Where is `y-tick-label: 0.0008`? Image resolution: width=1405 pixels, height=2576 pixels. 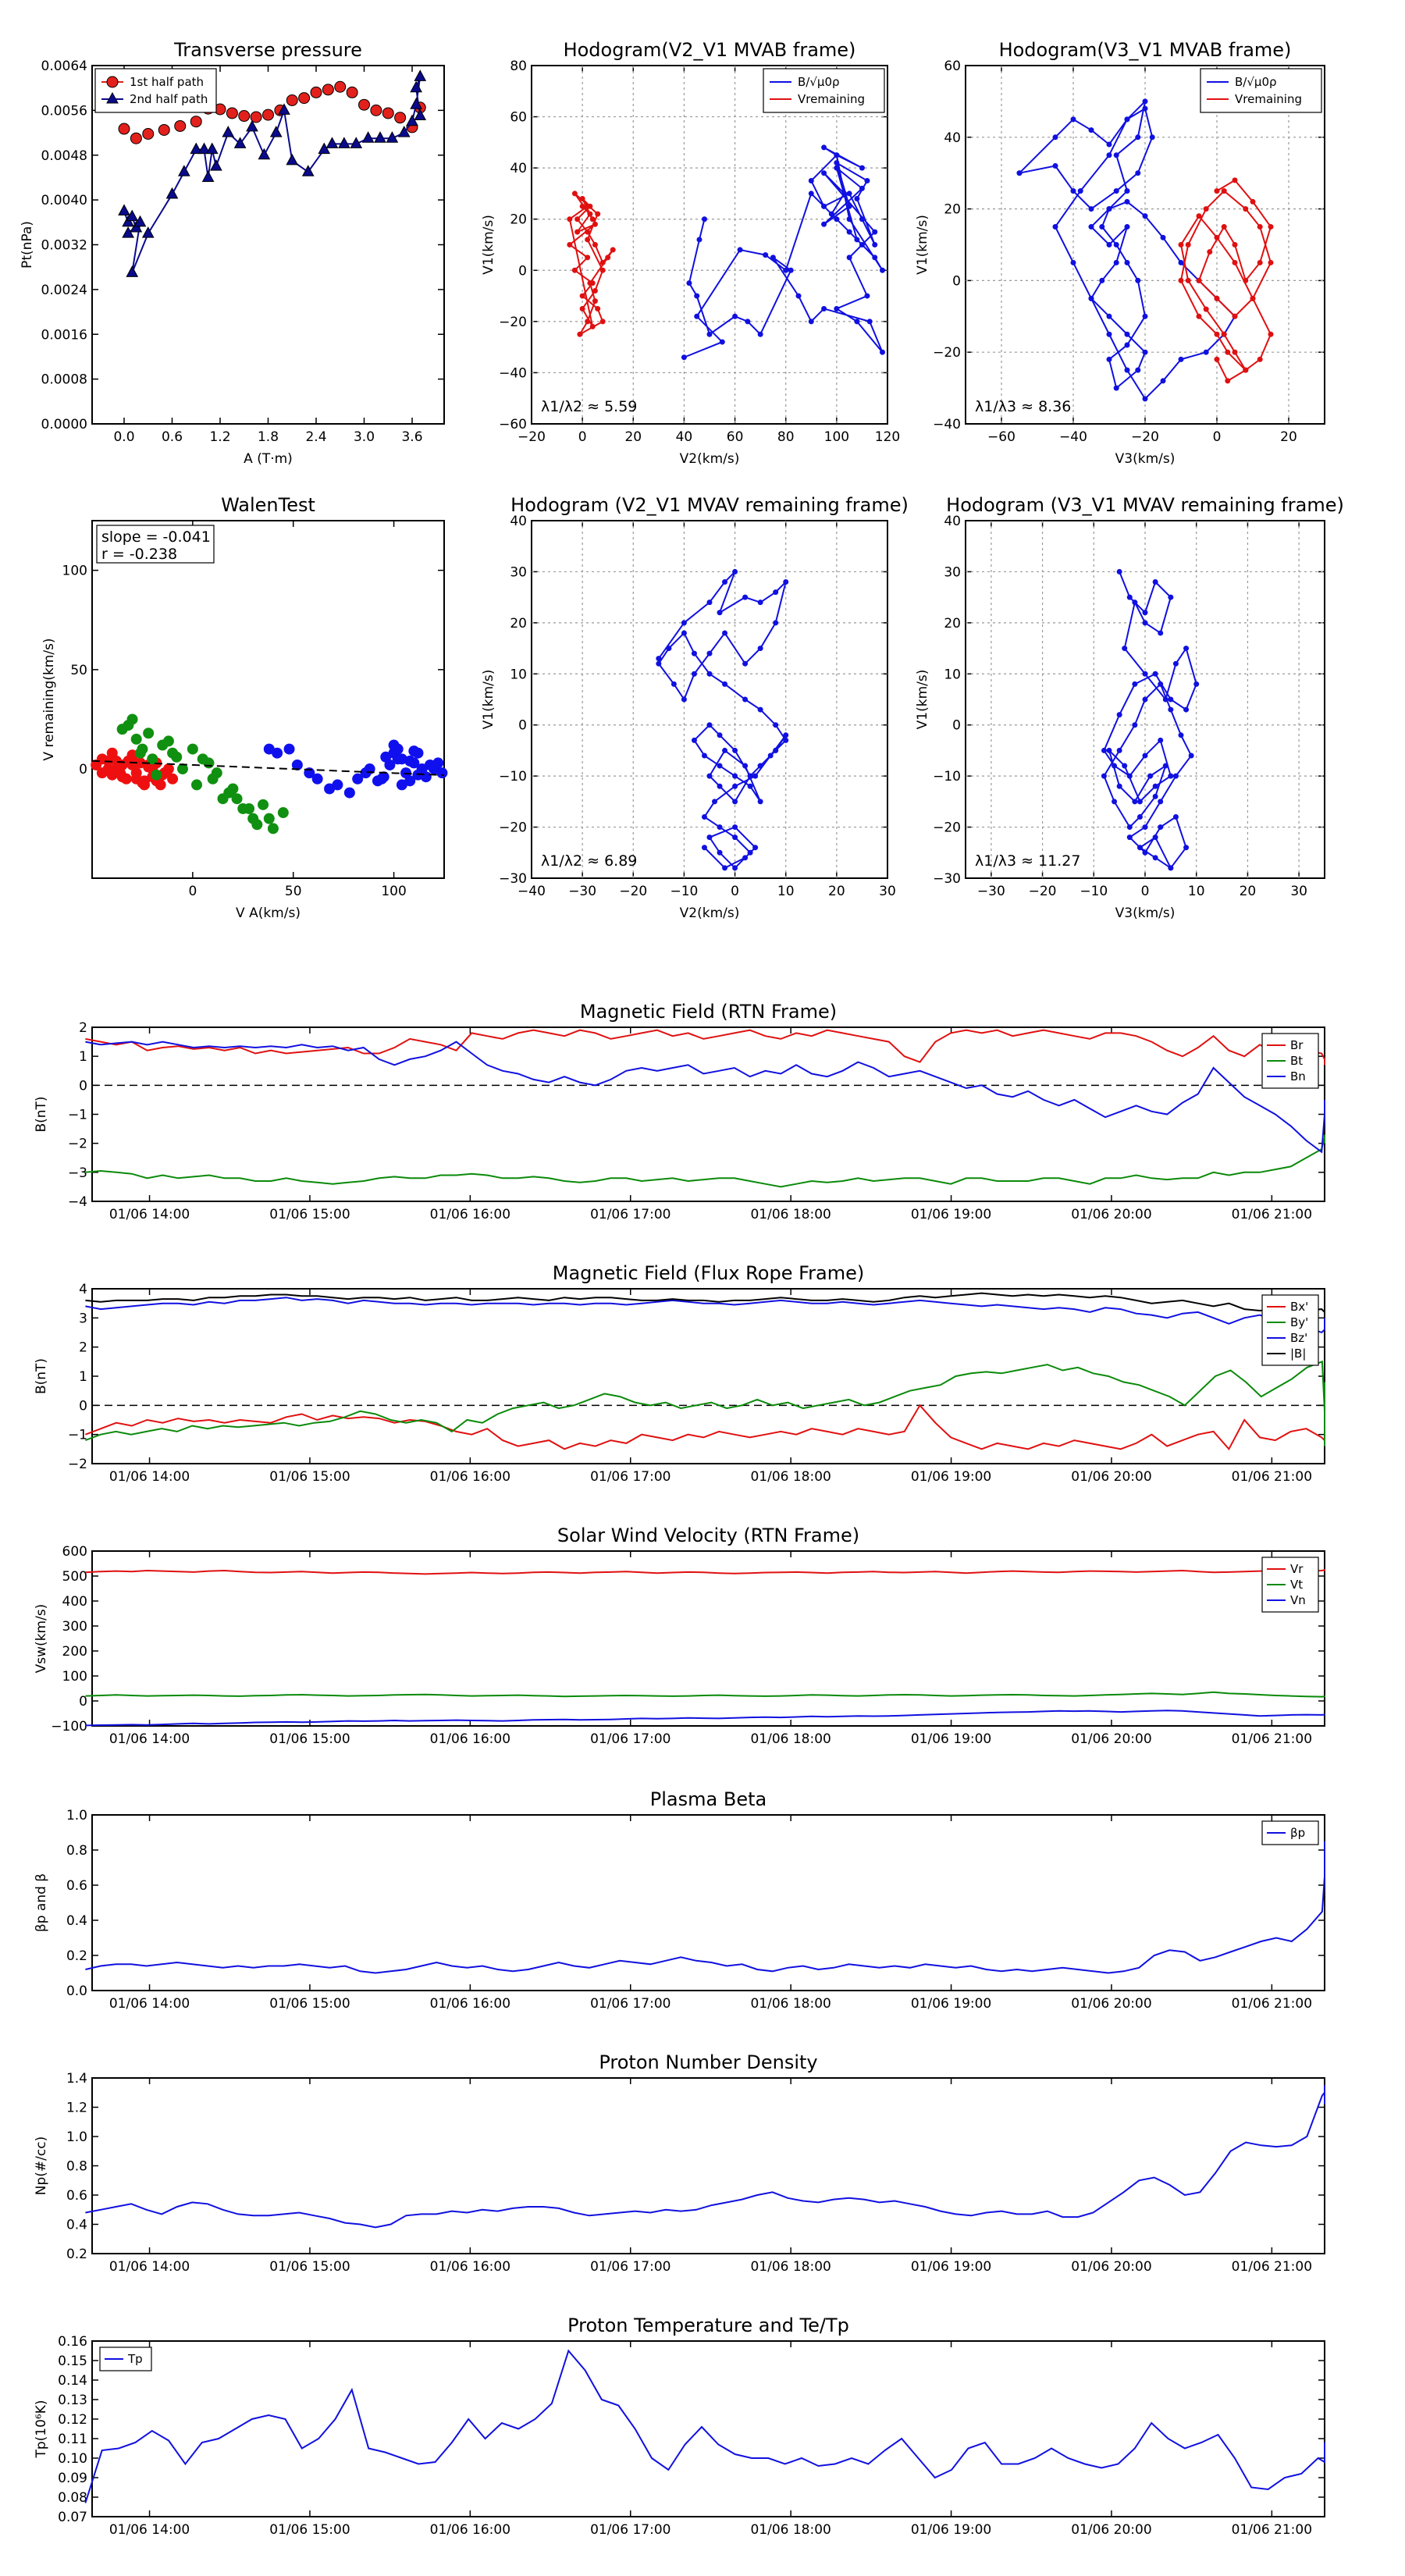
y-tick-label: 0.0008 is located at coordinates (64, 380).